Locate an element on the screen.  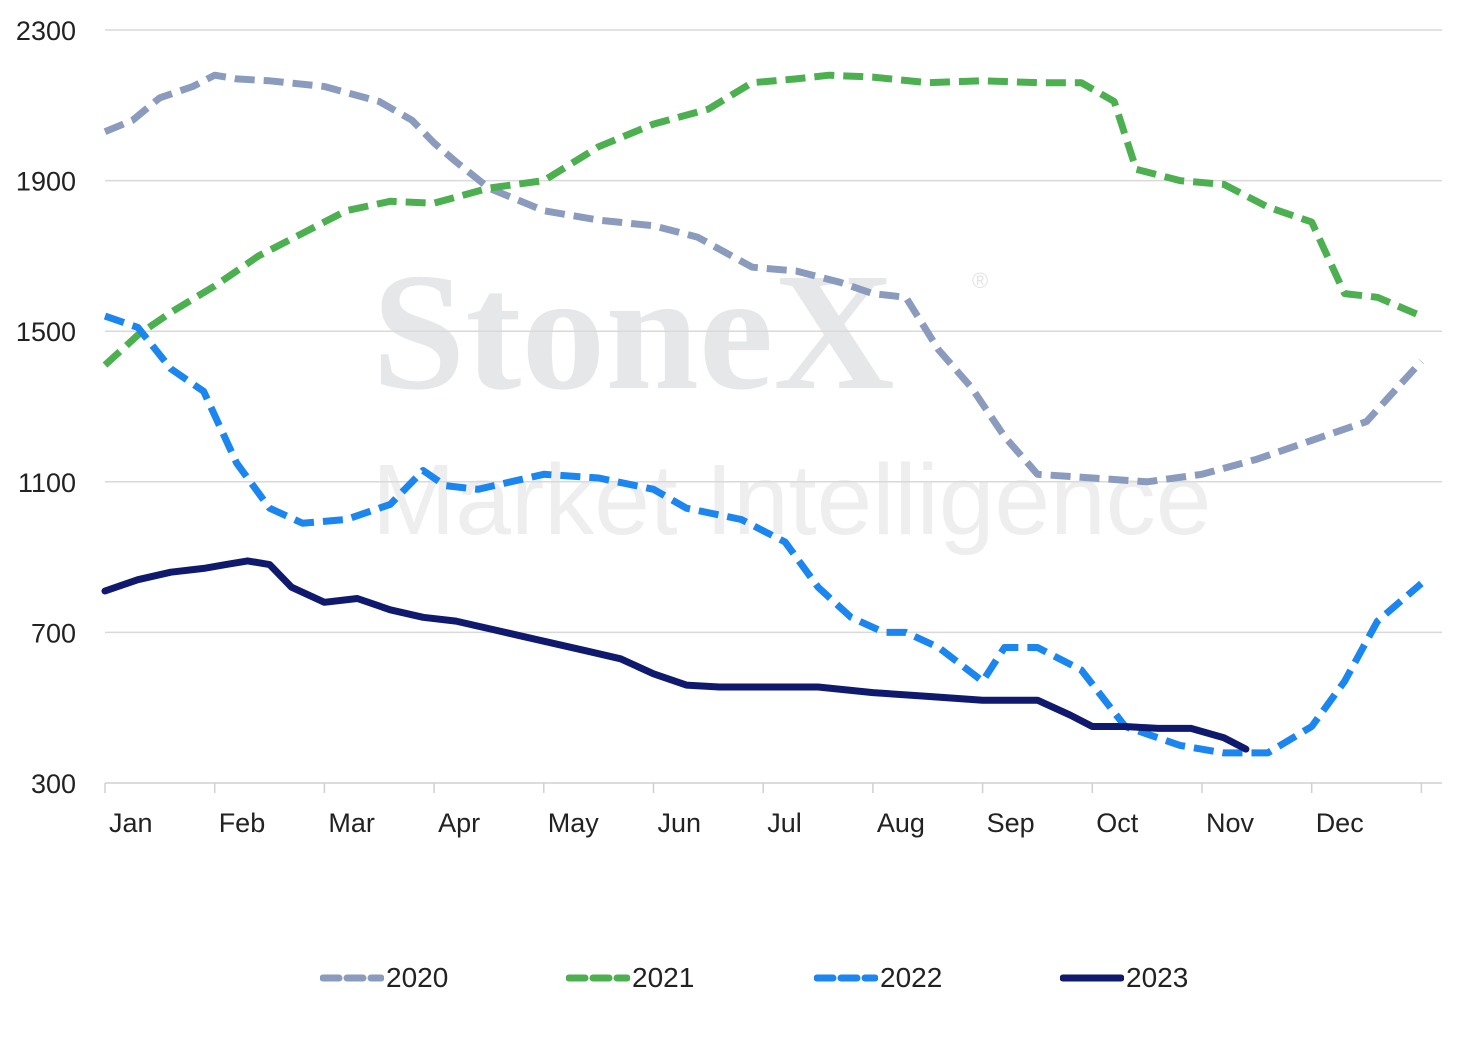
legend-item-2021: 2021 is located at coordinates (630, 978).